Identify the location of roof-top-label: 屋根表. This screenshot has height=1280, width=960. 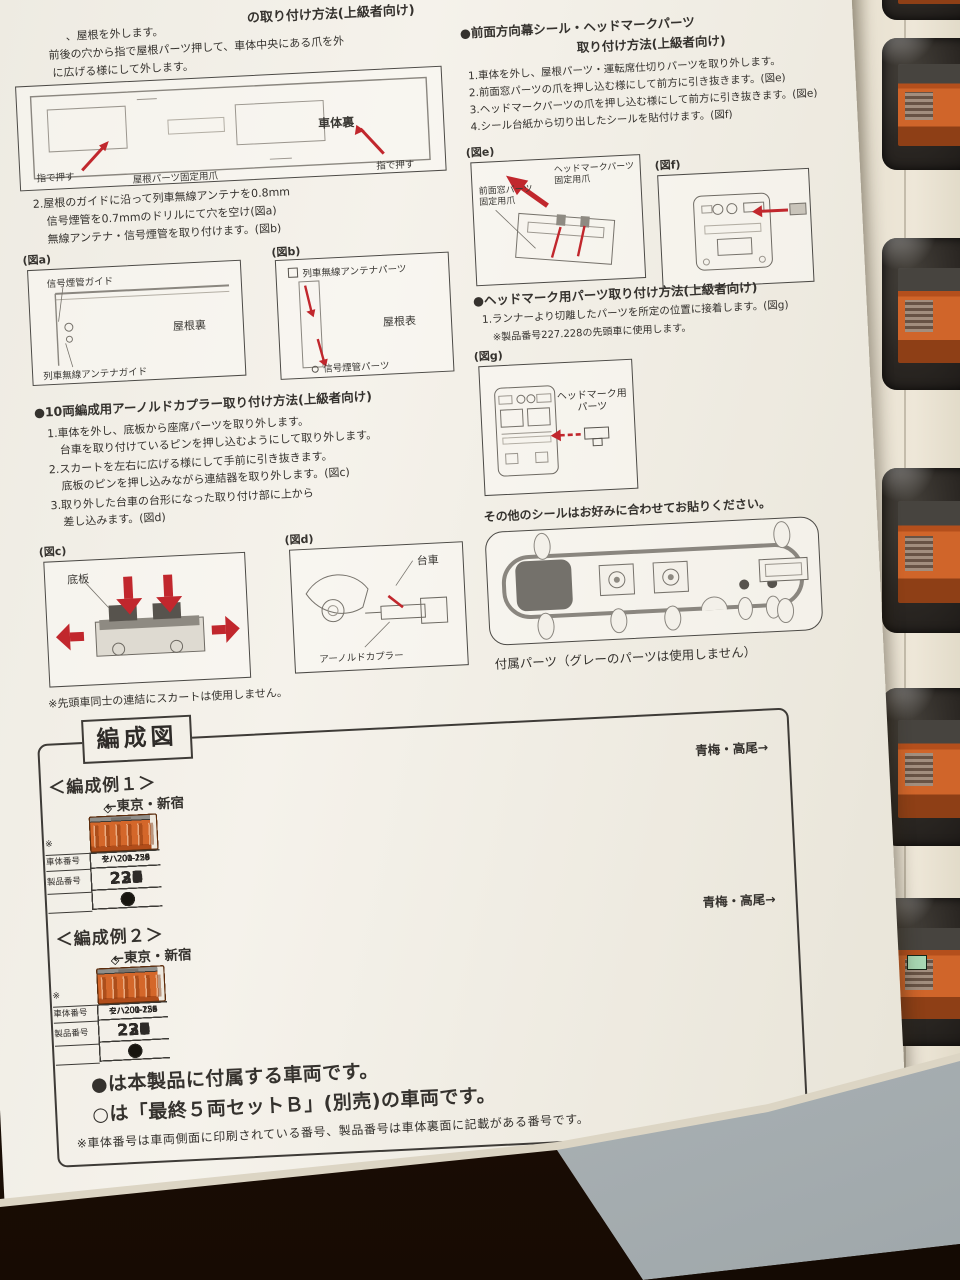
(399, 321).